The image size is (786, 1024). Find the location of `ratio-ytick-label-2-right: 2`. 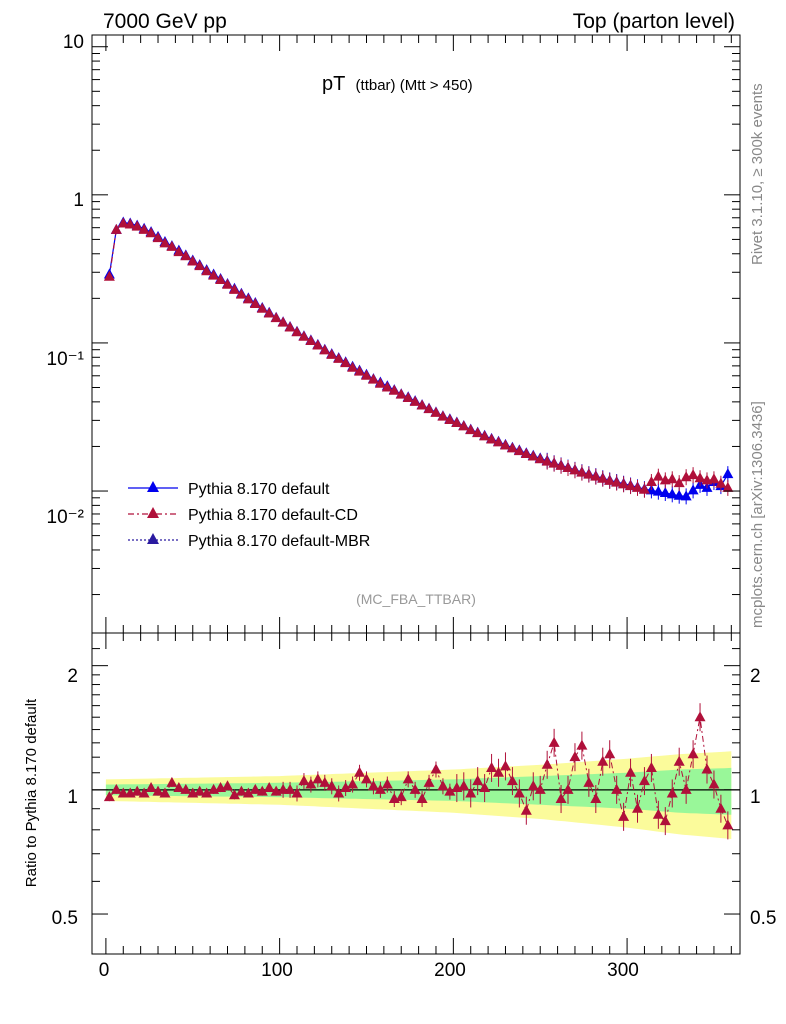

ratio-ytick-label-2-right: 2 is located at coordinates (755, 676).